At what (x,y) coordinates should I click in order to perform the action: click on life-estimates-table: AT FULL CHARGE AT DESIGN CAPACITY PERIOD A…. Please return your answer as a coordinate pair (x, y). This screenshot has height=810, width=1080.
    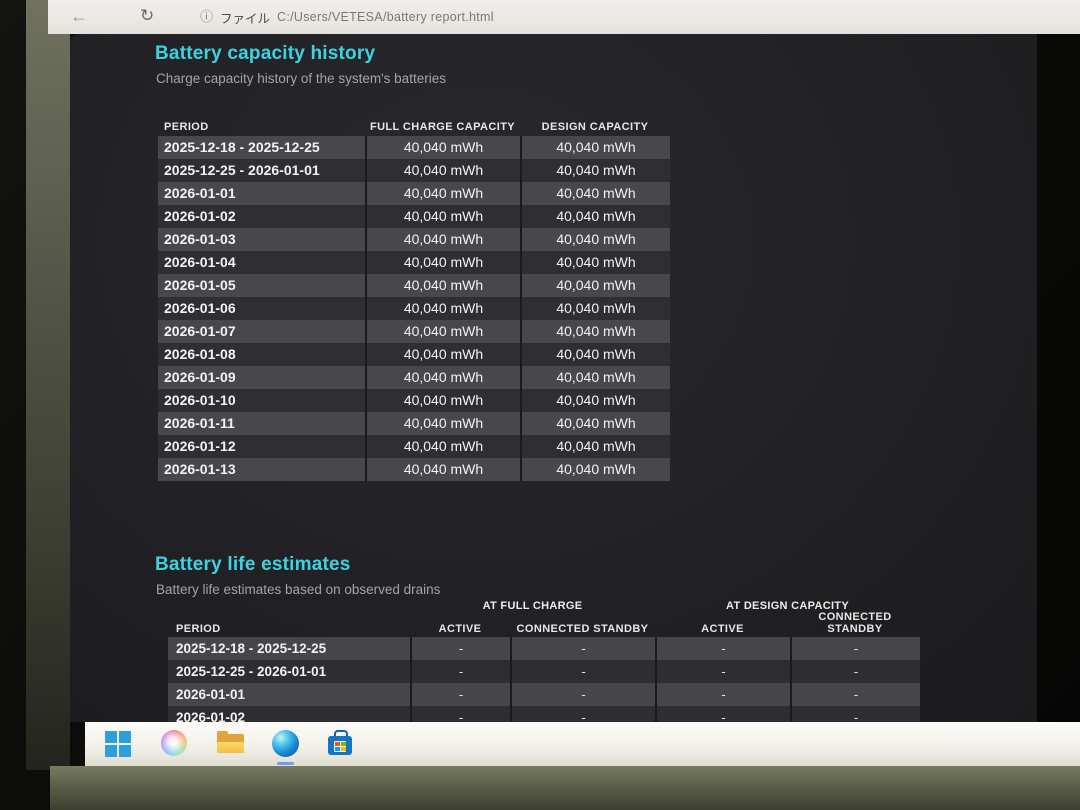
    Looking at the image, I should click on (544, 661).